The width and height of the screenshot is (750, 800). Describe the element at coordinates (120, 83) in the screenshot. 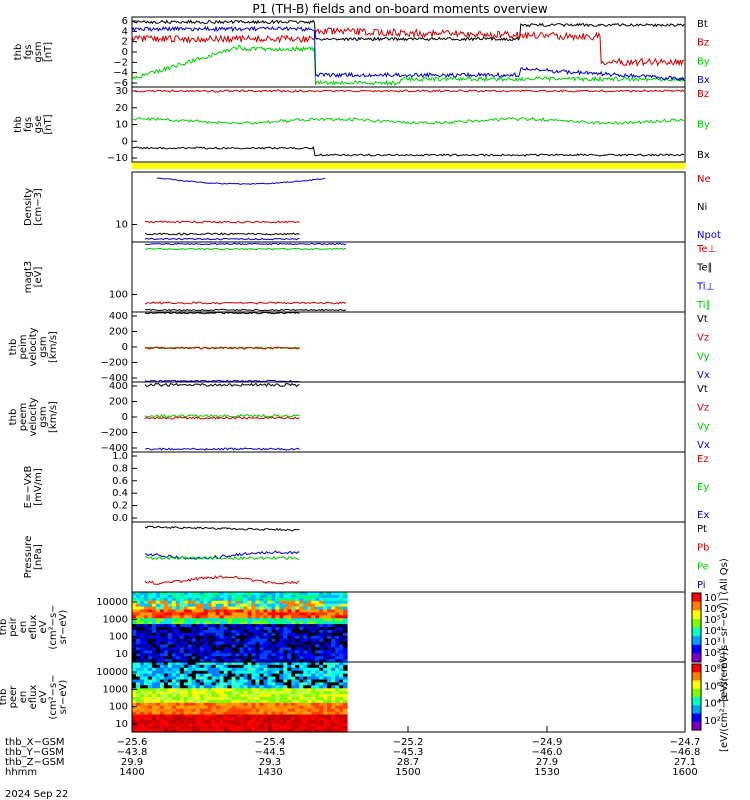

I see `y-tick-label: −6` at that location.